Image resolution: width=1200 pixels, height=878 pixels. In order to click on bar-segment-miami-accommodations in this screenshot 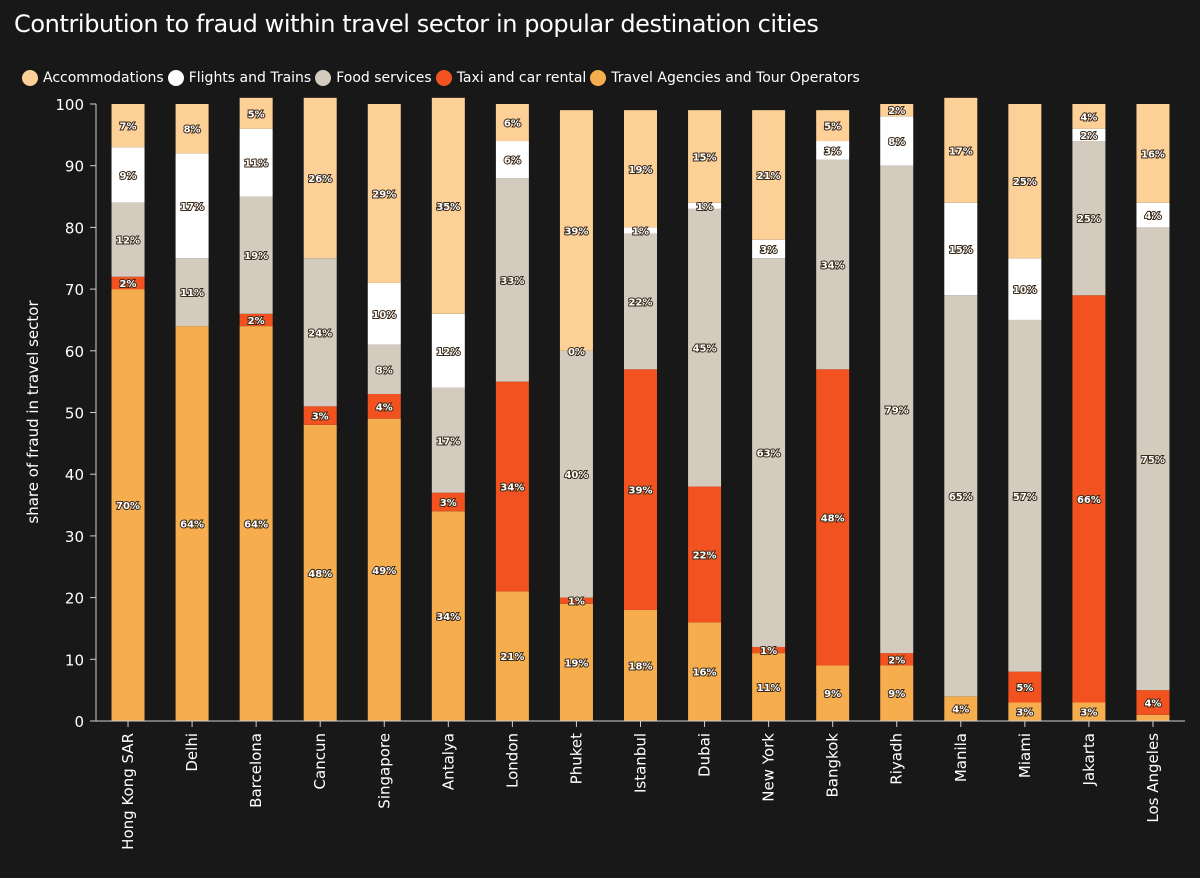, I will do `click(1025, 181)`.